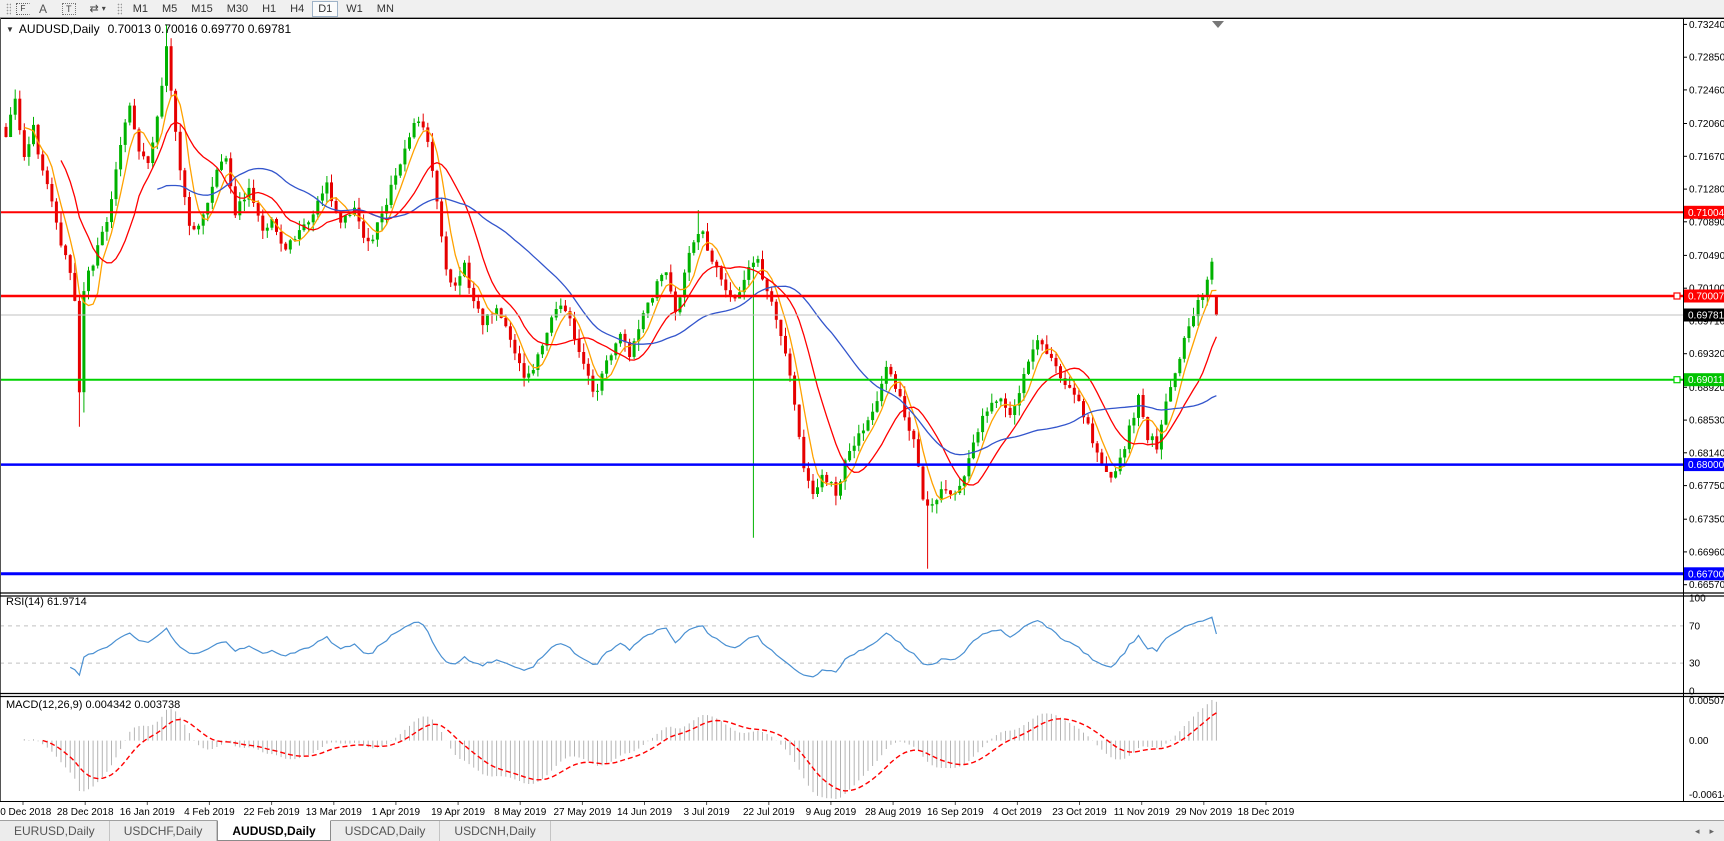 The height and width of the screenshot is (841, 1724). I want to click on price-badge-0.70007: 0.70007, so click(1704, 296).